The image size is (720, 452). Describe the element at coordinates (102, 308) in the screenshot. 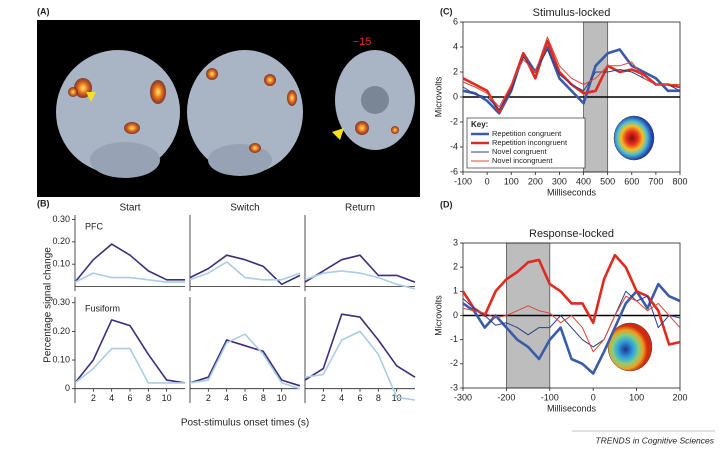

I see `region-label: Fusiform` at that location.